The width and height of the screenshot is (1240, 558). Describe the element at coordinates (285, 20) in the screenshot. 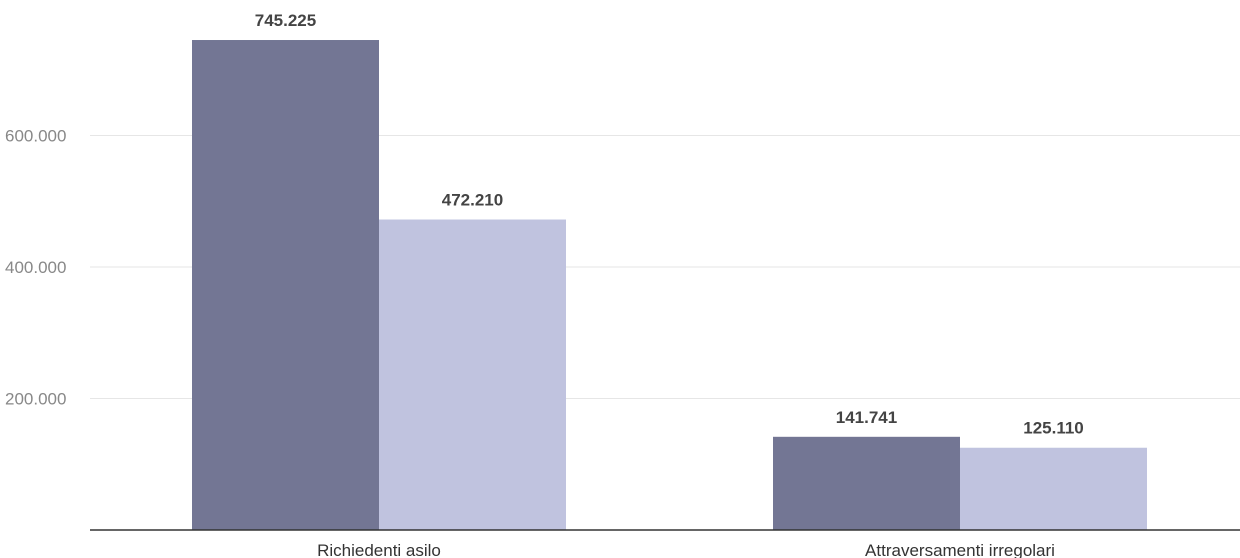

I see `bar-value-label: 745.225` at that location.